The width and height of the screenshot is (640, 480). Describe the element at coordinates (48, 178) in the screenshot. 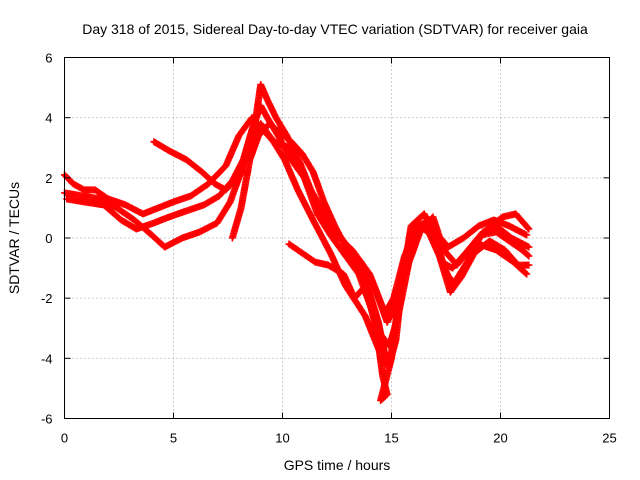

I see `y-tick-label: 2` at that location.